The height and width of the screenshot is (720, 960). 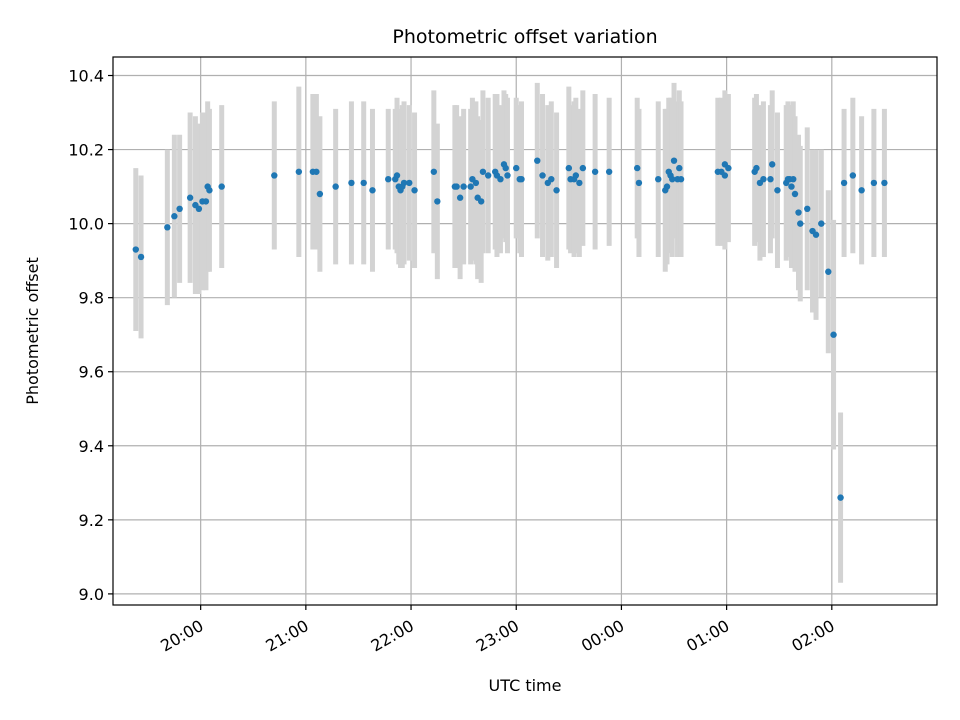 What do you see at coordinates (91, 446) in the screenshot?
I see `y-tick-label: 9.4` at bounding box center [91, 446].